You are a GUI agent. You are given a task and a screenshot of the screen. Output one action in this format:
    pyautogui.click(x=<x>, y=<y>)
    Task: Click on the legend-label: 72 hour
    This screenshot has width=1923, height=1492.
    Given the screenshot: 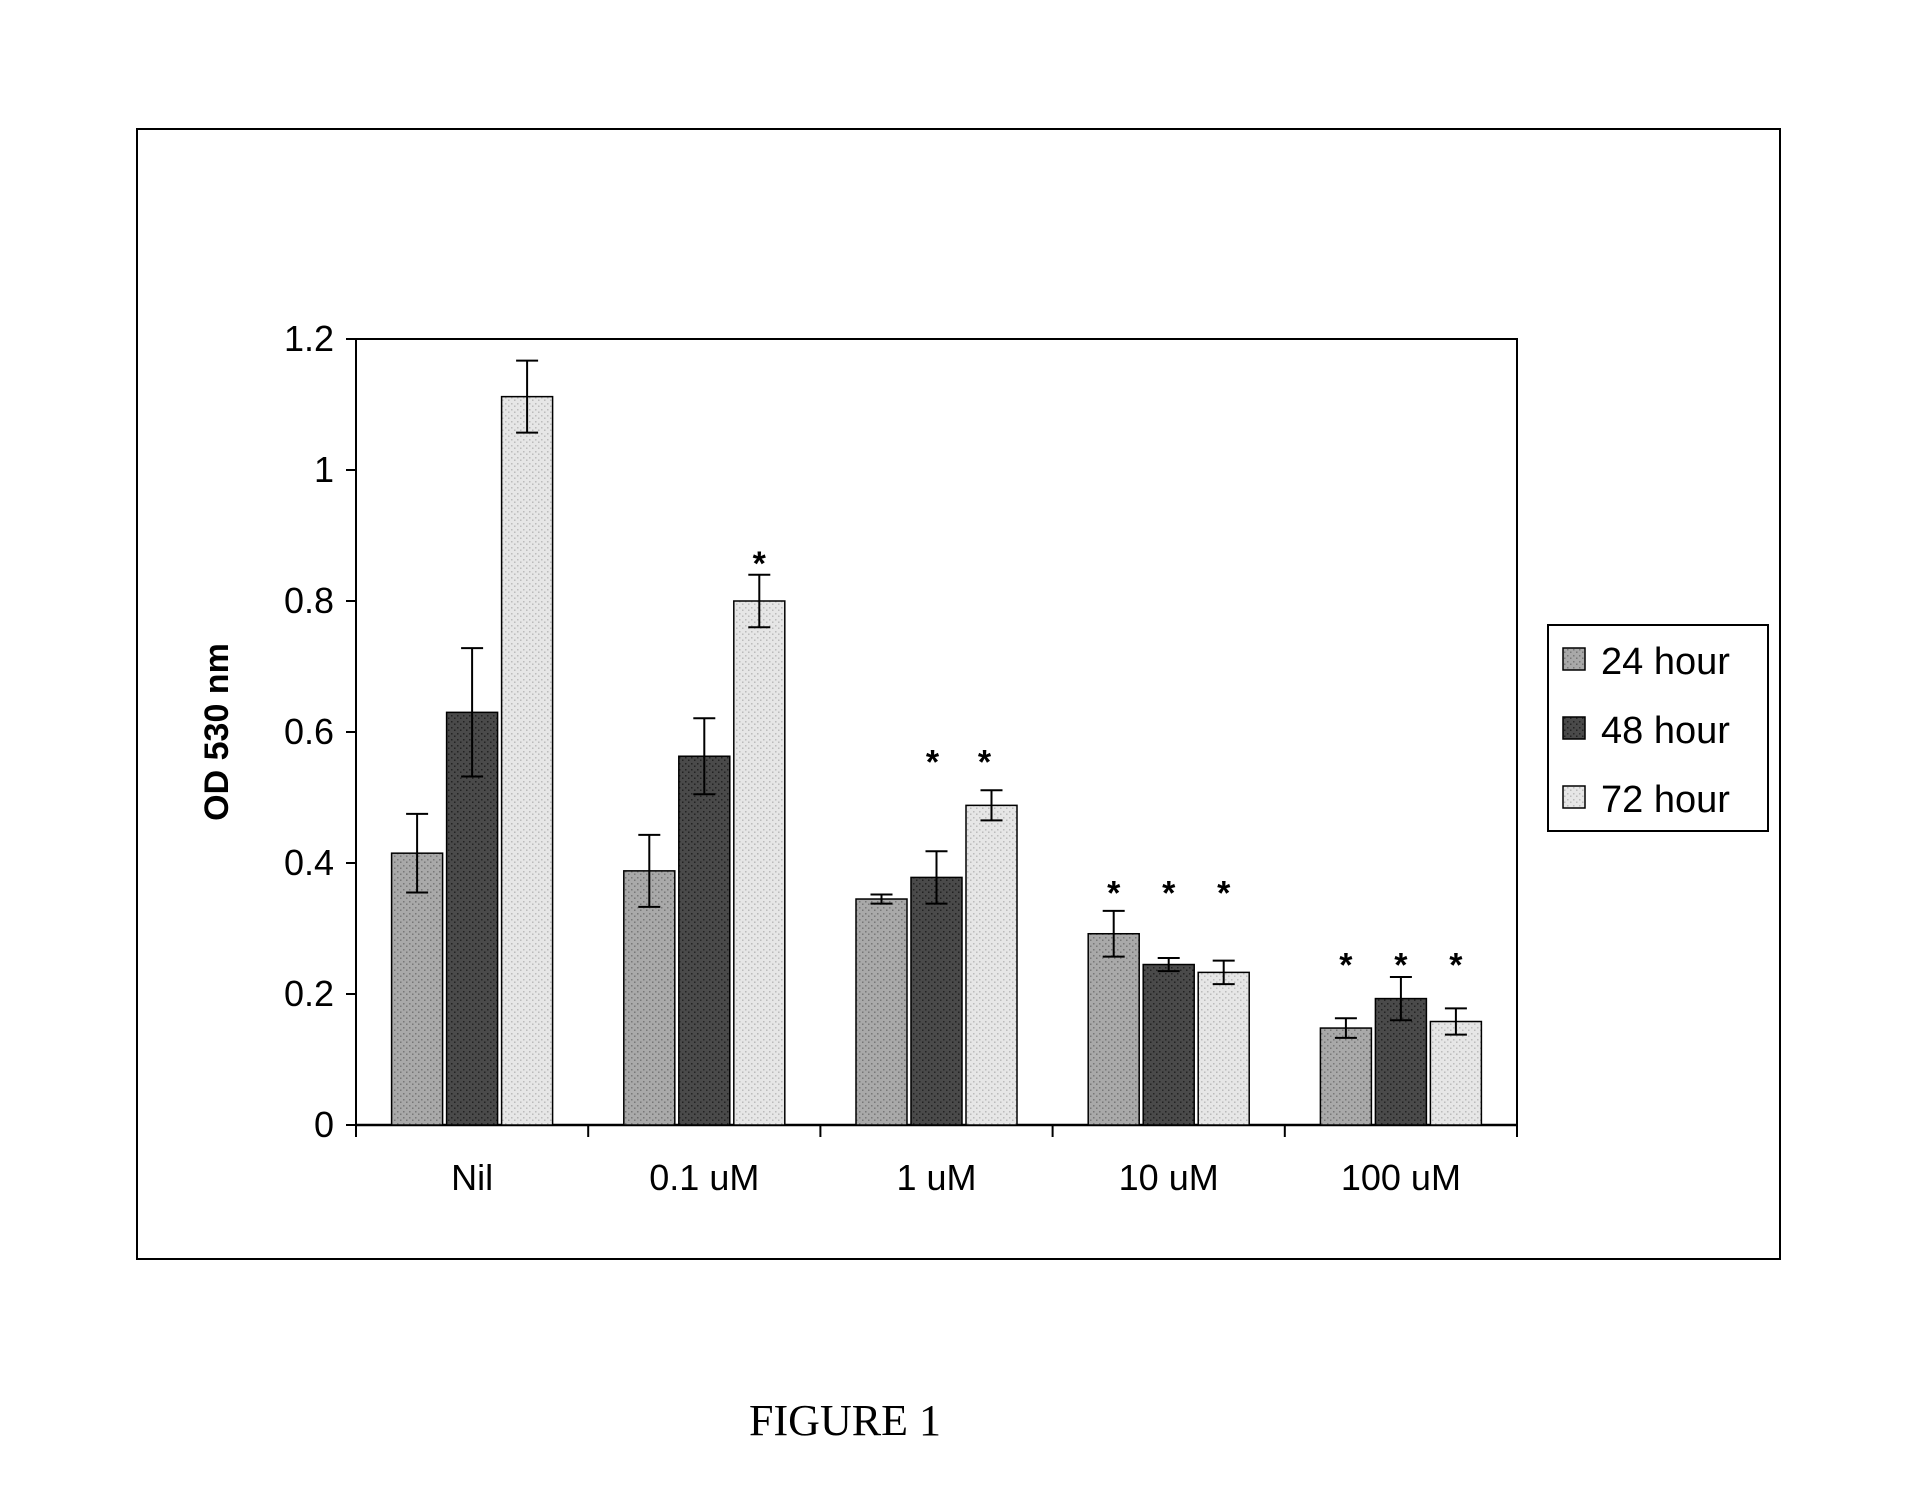 What is the action you would take?
    pyautogui.click(x=1665, y=800)
    